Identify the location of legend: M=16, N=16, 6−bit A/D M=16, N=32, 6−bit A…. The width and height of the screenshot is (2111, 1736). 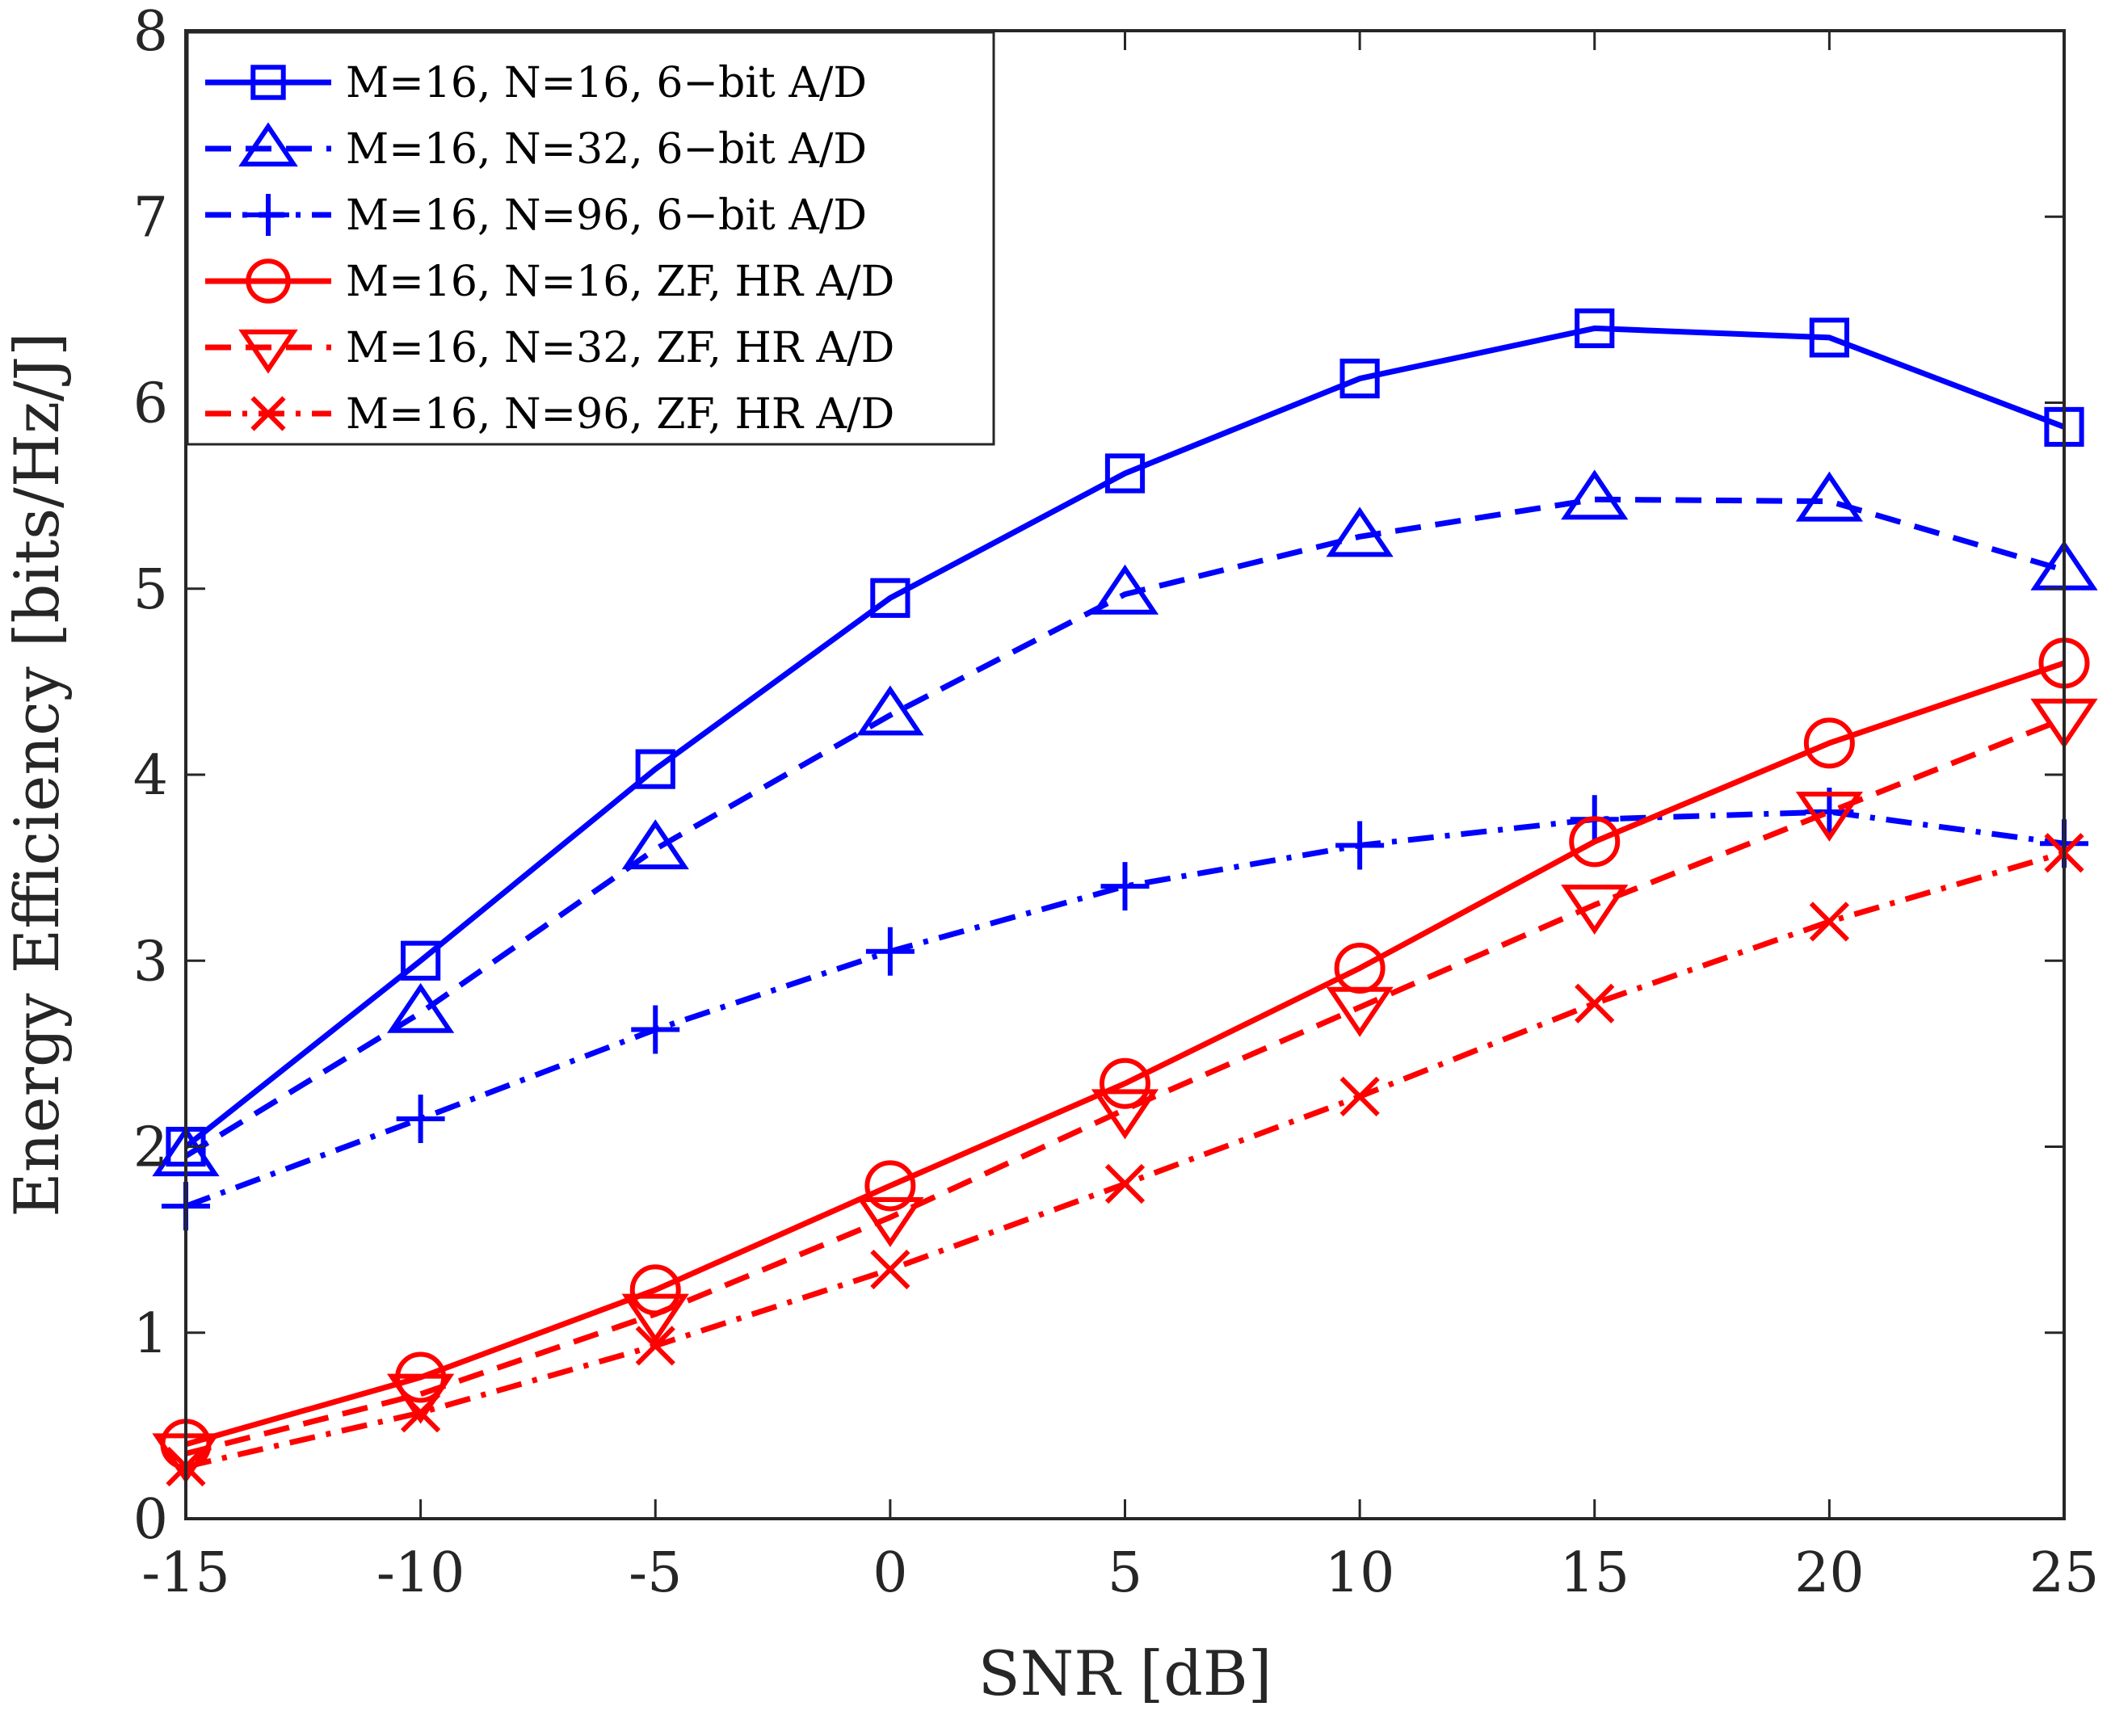
(590, 238).